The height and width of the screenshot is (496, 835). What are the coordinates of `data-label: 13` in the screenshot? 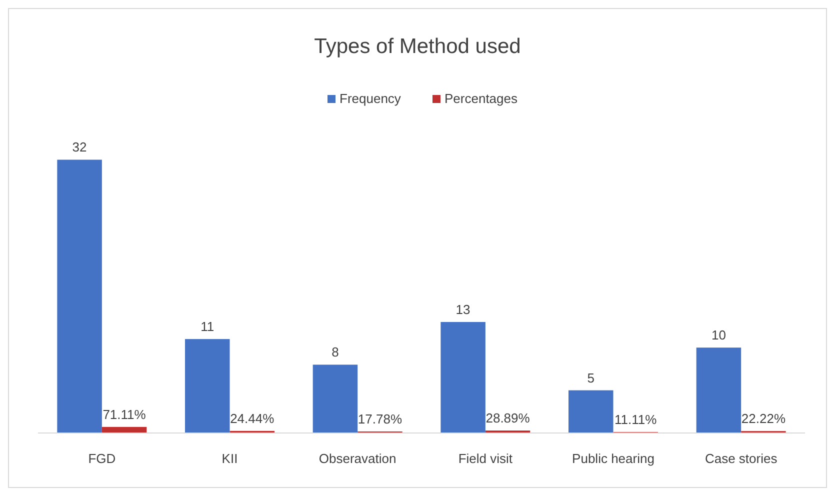 It's located at (463, 309).